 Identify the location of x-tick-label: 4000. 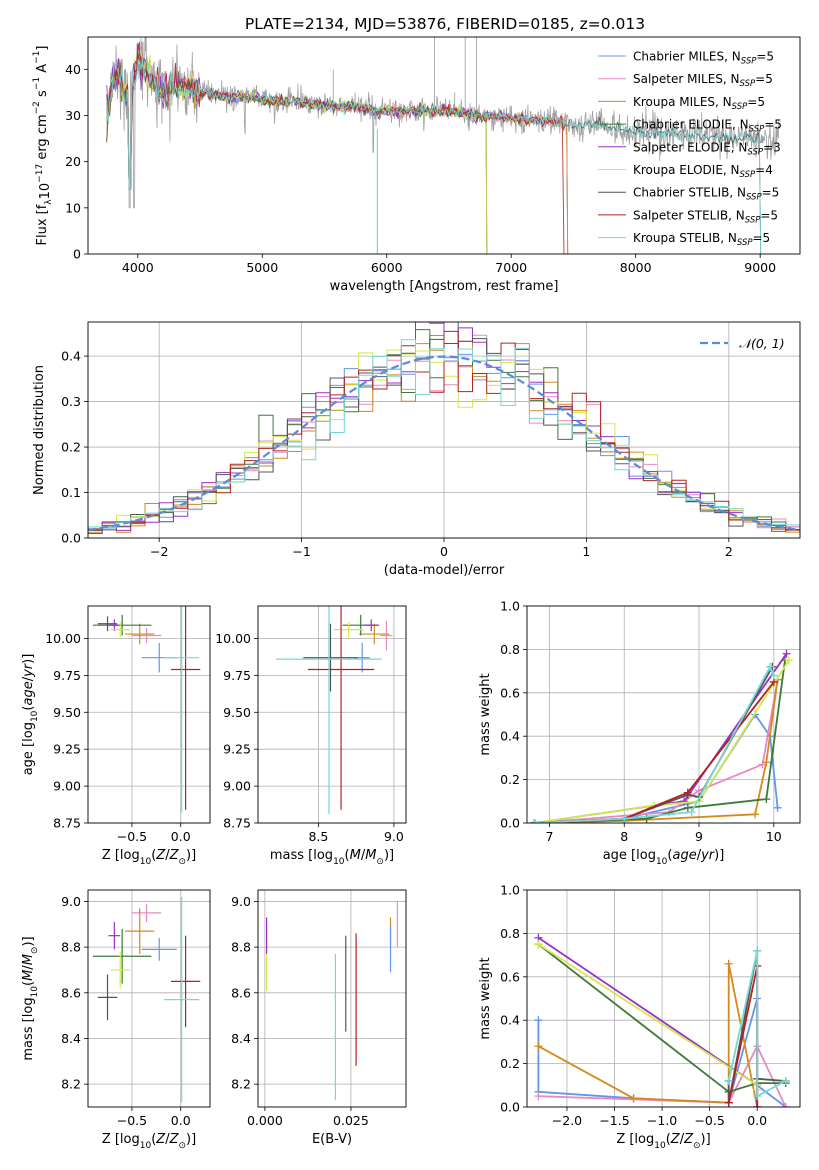
(138, 267).